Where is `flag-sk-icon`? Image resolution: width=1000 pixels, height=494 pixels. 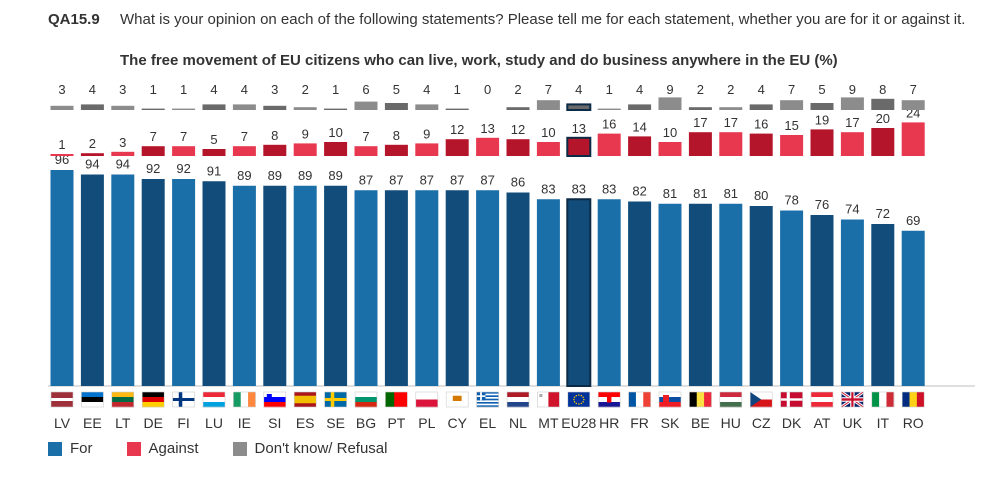
flag-sk-icon is located at coordinates (670, 399).